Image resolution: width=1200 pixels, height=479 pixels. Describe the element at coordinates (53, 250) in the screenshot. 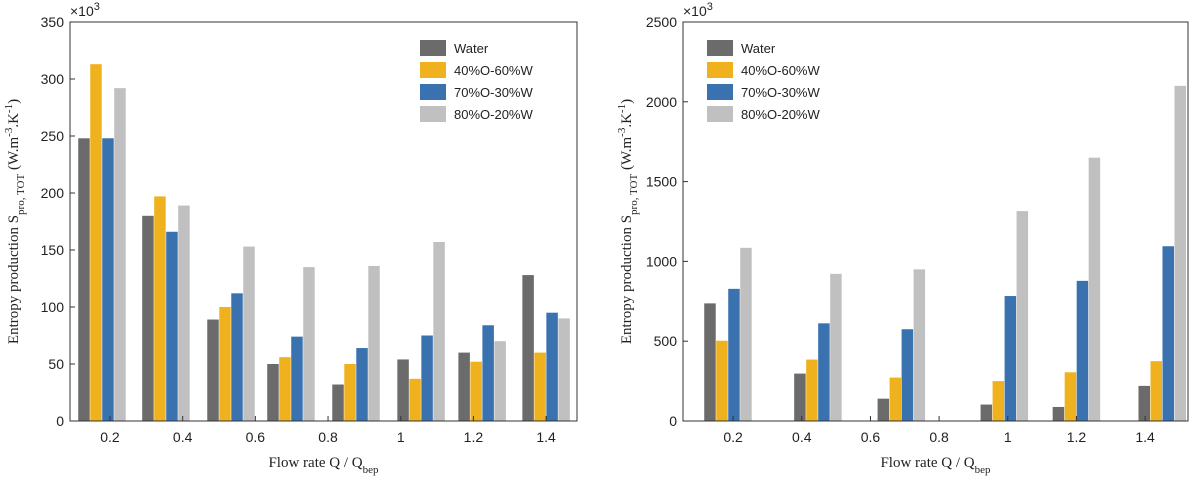

I see `y-tick-label: 150` at that location.